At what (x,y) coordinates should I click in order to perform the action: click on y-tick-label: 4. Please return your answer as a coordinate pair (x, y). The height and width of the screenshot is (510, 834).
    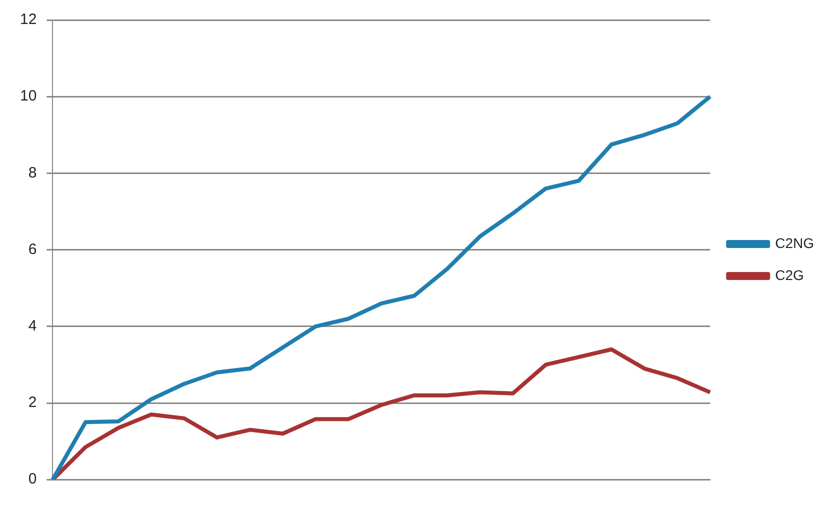
    Looking at the image, I should click on (32, 326).